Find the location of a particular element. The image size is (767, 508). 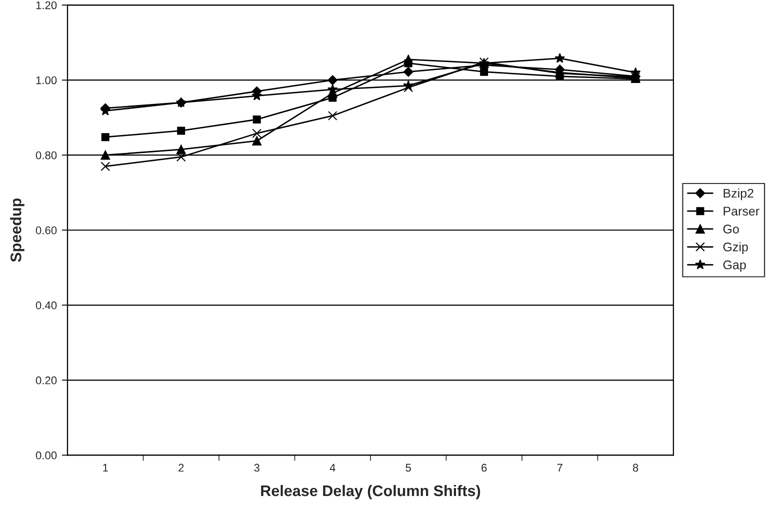

x-tick-label: 3 is located at coordinates (257, 468).